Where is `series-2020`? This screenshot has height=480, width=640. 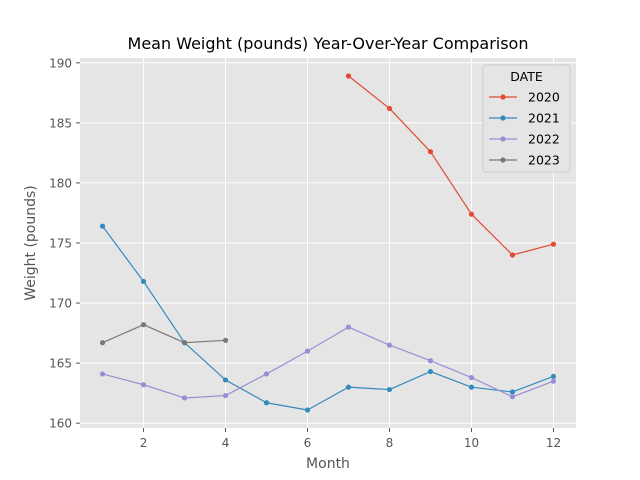
series-2020 is located at coordinates (451, 165).